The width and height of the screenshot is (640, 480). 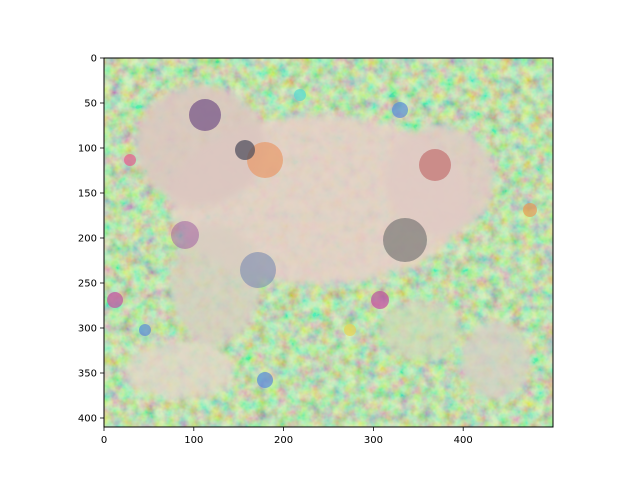 What do you see at coordinates (193, 440) in the screenshot?
I see `x-tick-label: 100` at bounding box center [193, 440].